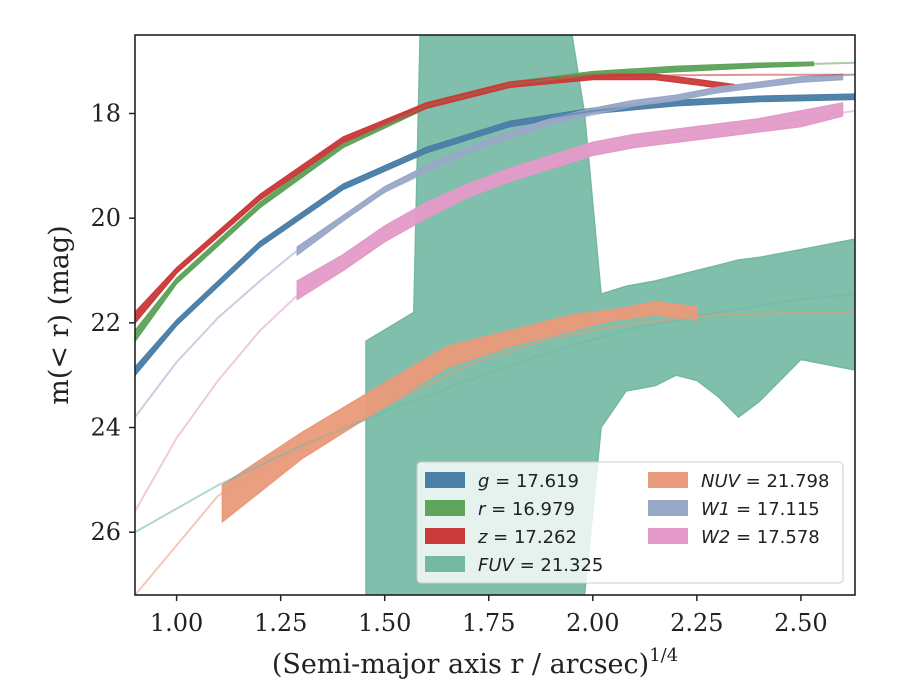 The height and width of the screenshot is (700, 900). Describe the element at coordinates (445, 536) in the screenshot. I see `legend-swatch-z` at that location.